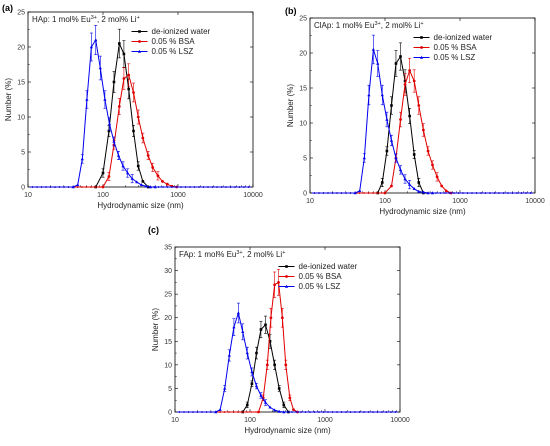 This screenshot has height=446, width=550. What do you see at coordinates (303, 124) in the screenshot?
I see `y-tick-label: 10` at bounding box center [303, 124].